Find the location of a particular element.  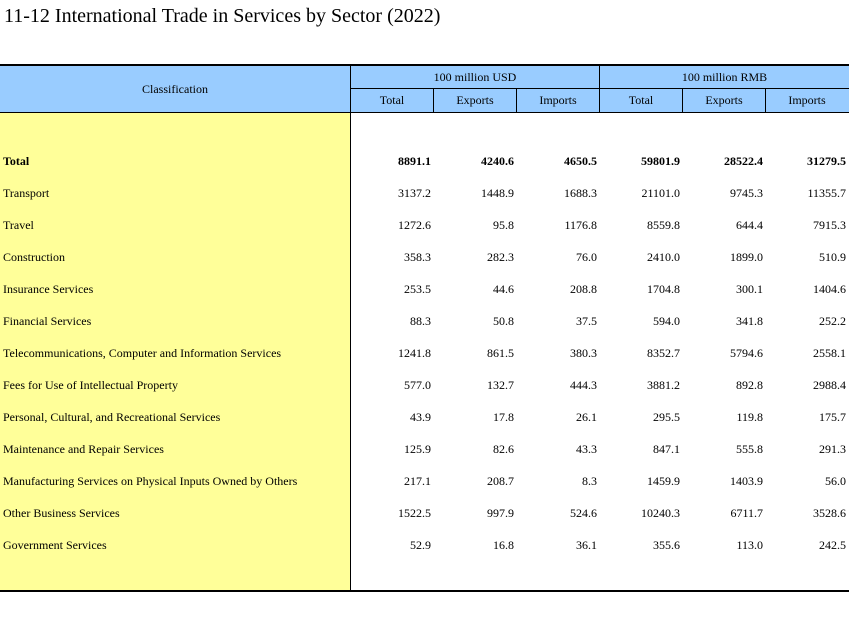

row-value: 82.6 is located at coordinates (503, 449).